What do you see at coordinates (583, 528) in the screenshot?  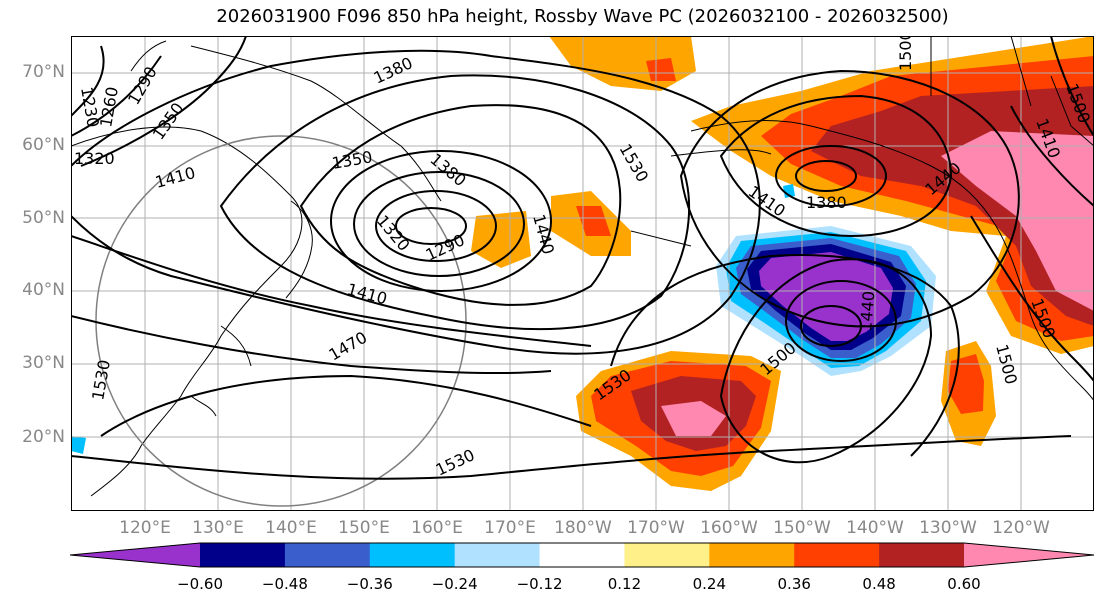 I see `lon-label: 180°W` at bounding box center [583, 528].